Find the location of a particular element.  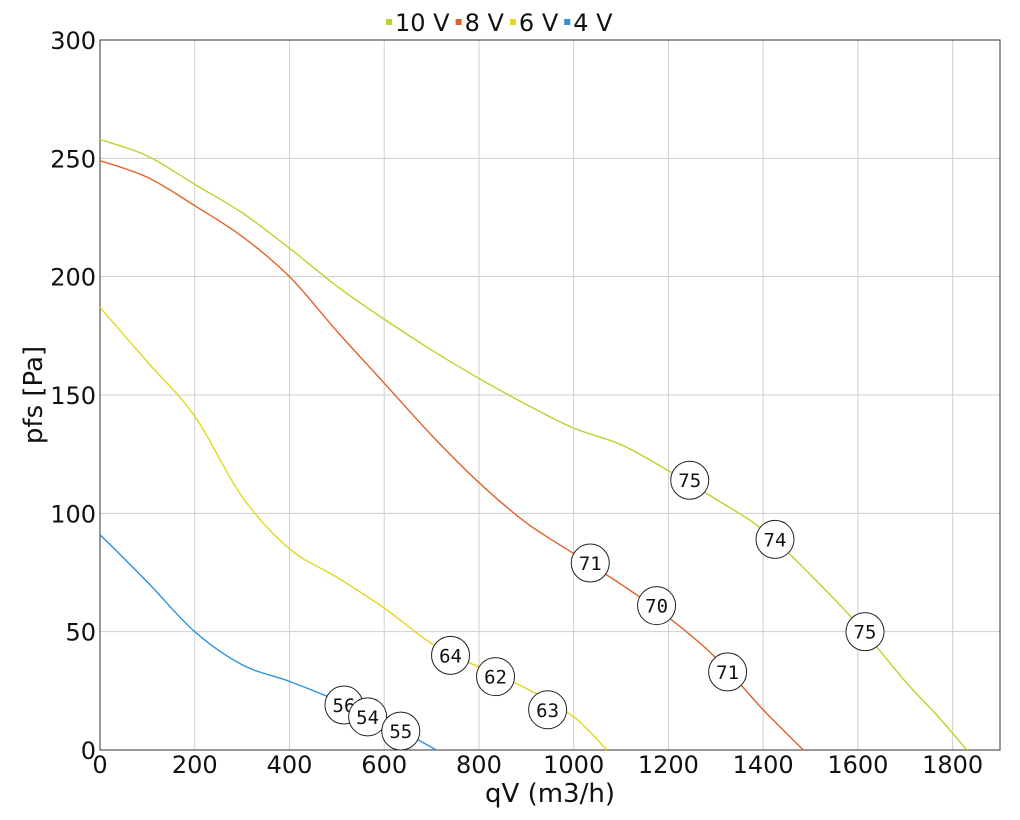

noise-level-bubble: 54 is located at coordinates (368, 717).